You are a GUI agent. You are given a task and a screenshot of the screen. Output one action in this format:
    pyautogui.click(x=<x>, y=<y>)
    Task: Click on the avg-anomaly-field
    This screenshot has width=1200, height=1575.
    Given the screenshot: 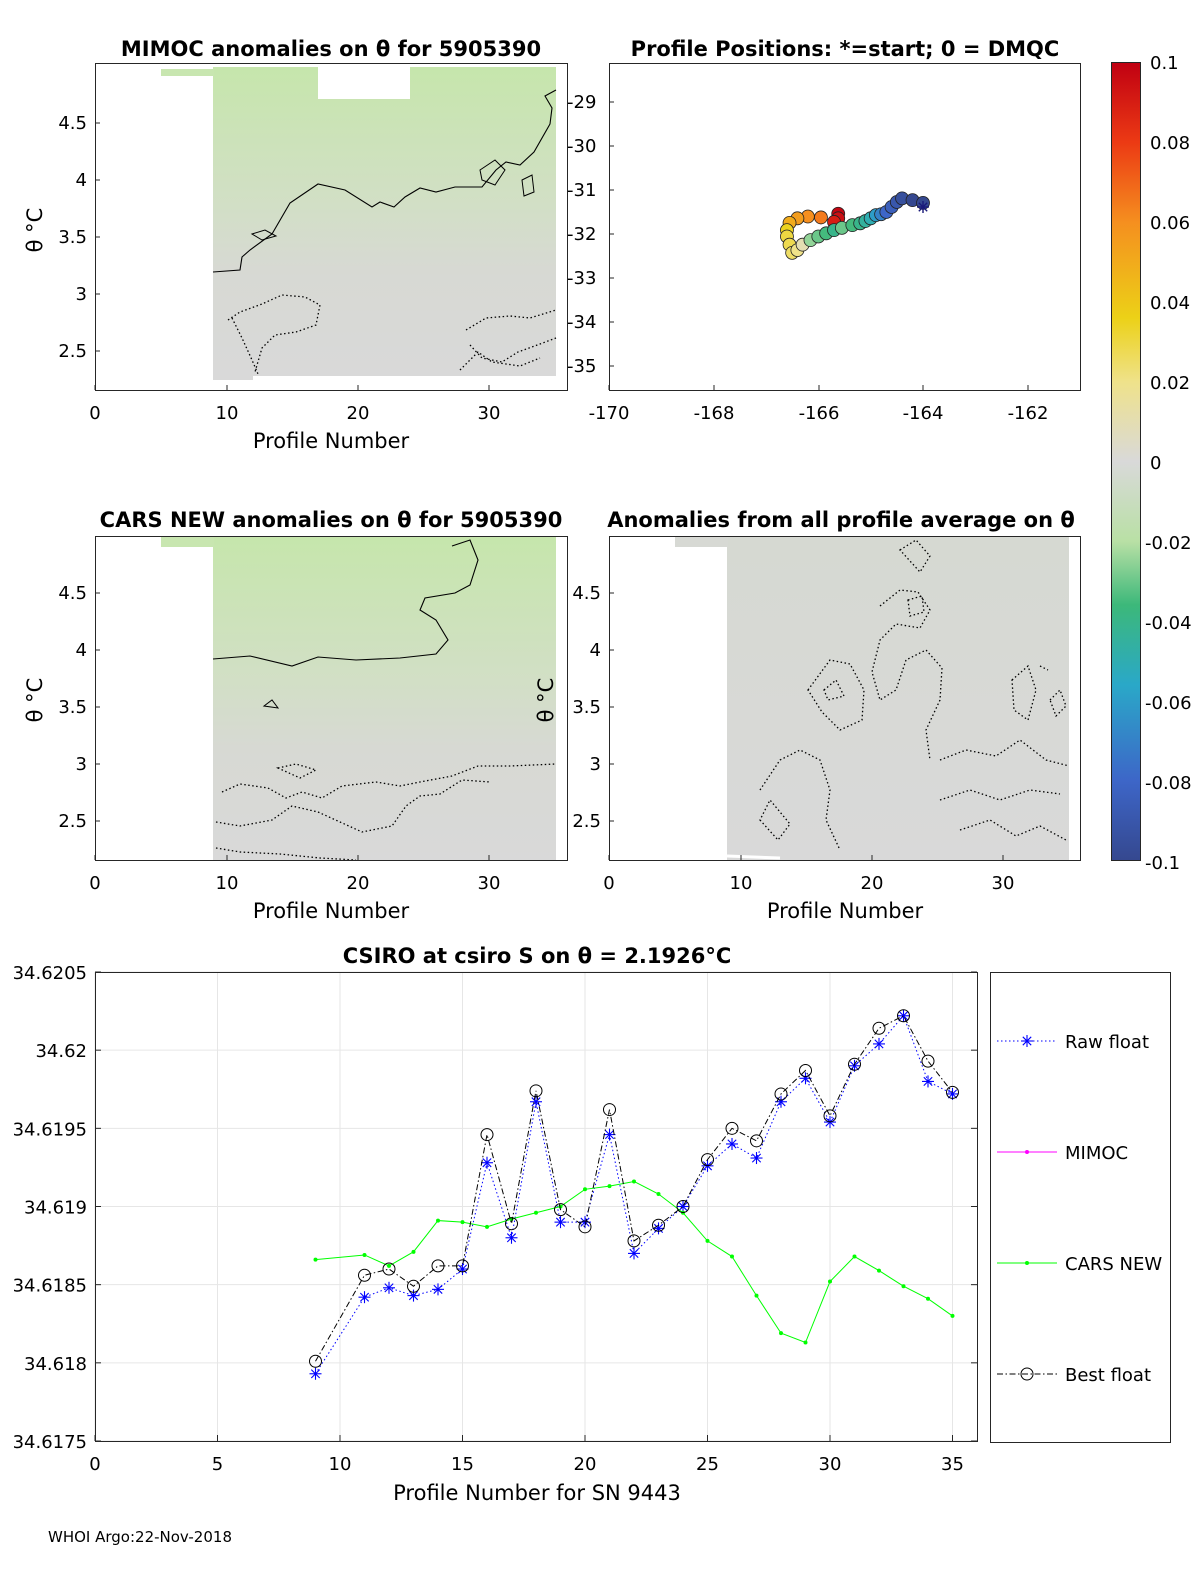 What is the action you would take?
    pyautogui.click(x=898, y=698)
    